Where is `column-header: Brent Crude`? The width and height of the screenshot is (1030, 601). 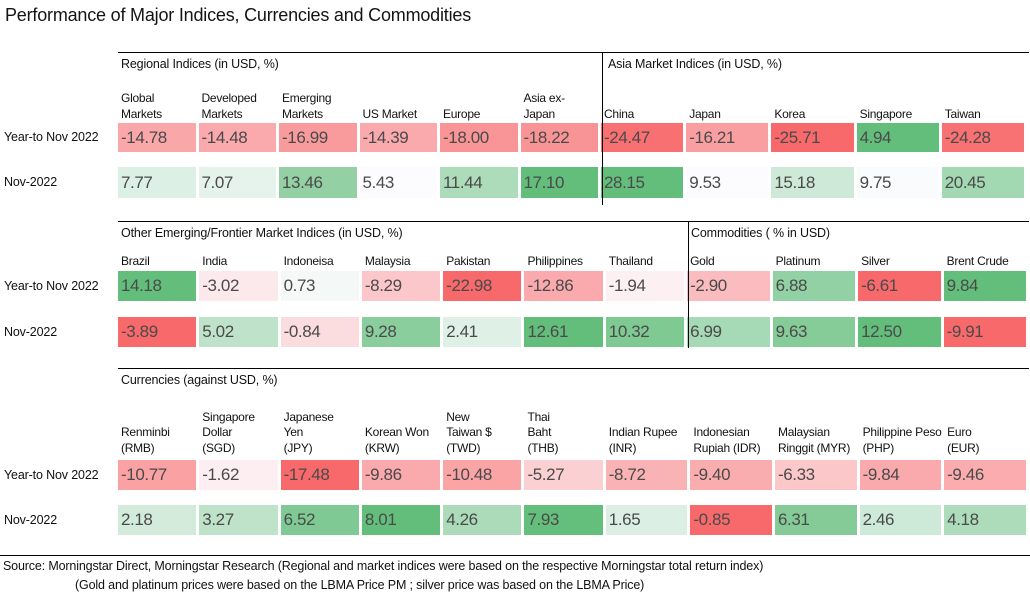 column-header: Brent Crude is located at coordinates (977, 260).